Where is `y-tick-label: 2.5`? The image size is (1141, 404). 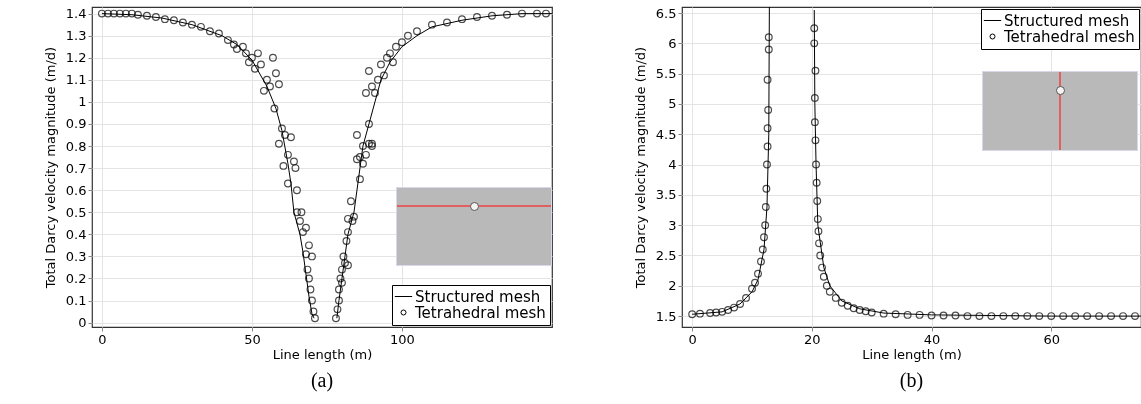 y-tick-label: 2.5 is located at coordinates (666, 255).